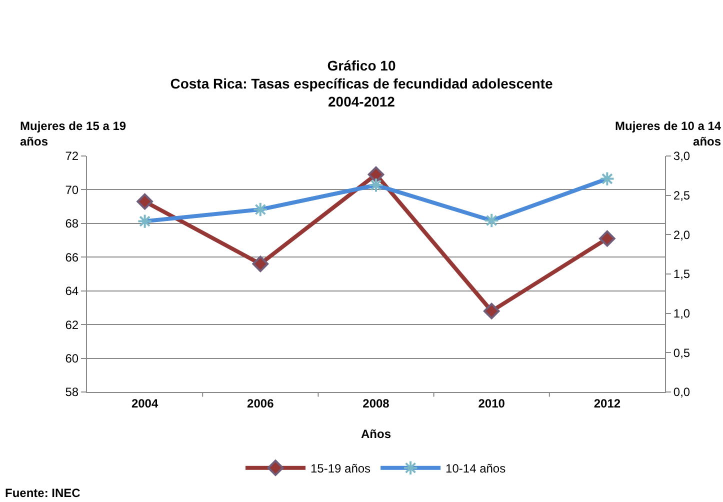 The width and height of the screenshot is (723, 502). What do you see at coordinates (73, 134) in the screenshot?
I see `y-axis-title: Mujeres de 15 a 19 años` at bounding box center [73, 134].